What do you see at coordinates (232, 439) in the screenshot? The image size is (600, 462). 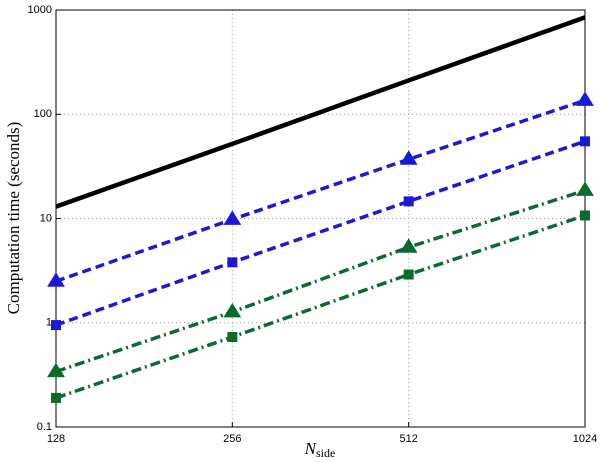 I see `x-tick-label: 256` at bounding box center [232, 439].